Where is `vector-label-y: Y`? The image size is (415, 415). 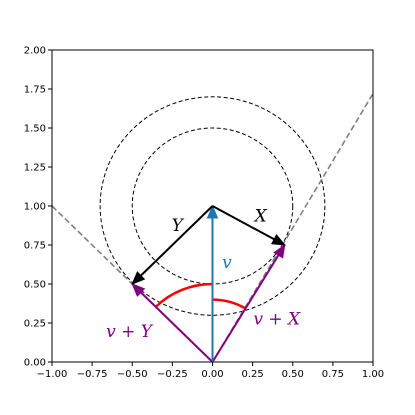
vector-label-y: Y is located at coordinates (178, 226).